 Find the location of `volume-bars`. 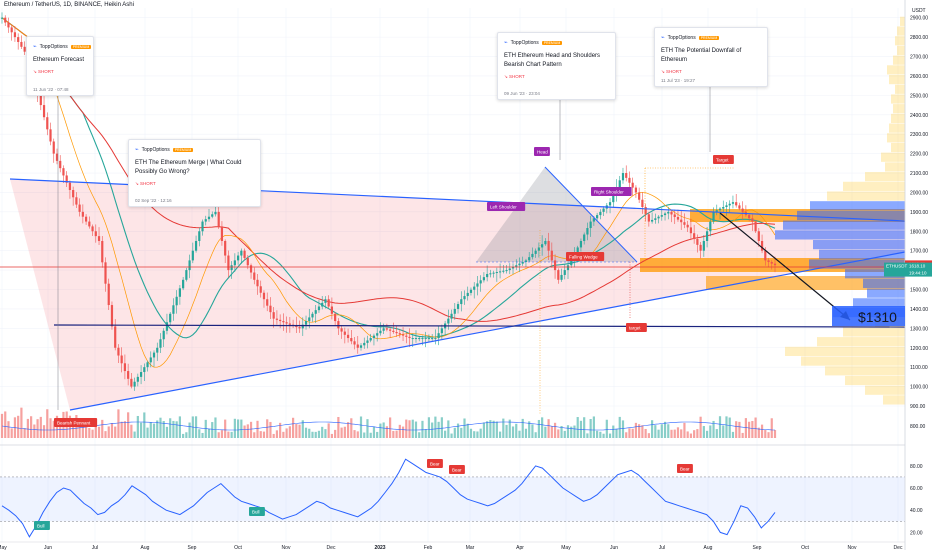

volume-bars is located at coordinates (388, 422).